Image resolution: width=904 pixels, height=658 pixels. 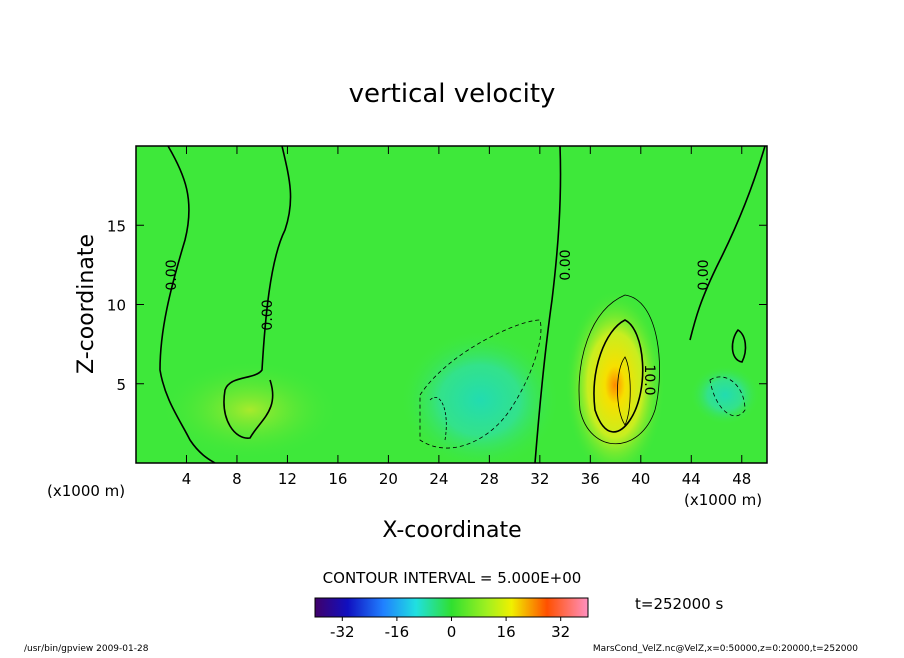 What do you see at coordinates (451, 530) in the screenshot?
I see `x-axis-label: X-coordinate` at bounding box center [451, 530].